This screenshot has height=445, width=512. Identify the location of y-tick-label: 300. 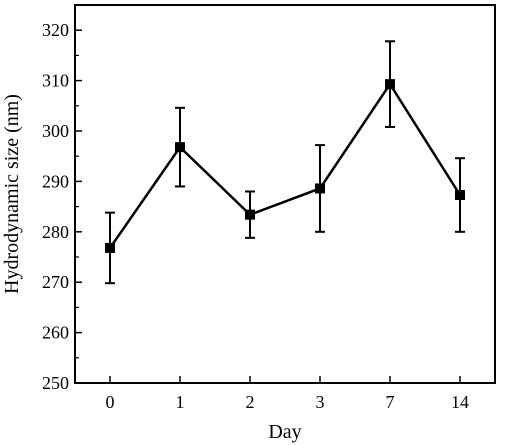
(55, 131).